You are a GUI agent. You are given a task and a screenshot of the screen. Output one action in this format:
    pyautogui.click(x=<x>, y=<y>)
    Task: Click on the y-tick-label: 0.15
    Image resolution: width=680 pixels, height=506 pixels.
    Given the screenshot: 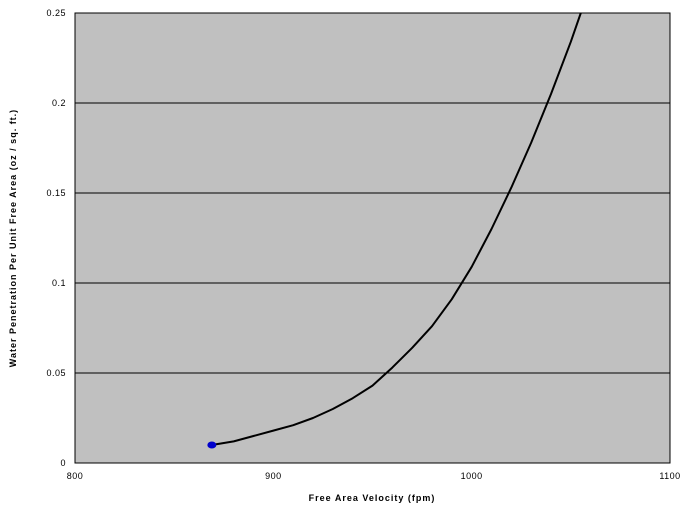 What is the action you would take?
    pyautogui.click(x=56, y=193)
    